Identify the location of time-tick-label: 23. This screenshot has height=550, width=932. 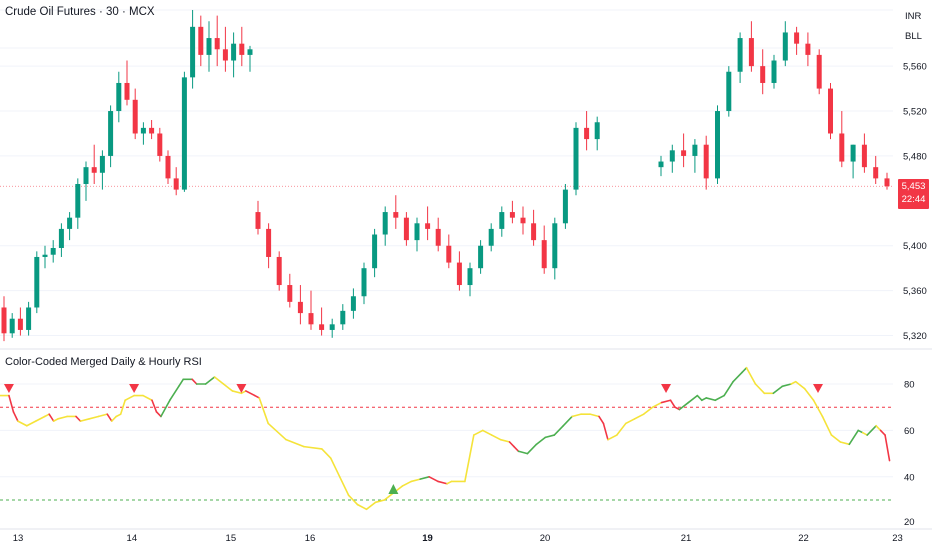
(897, 538).